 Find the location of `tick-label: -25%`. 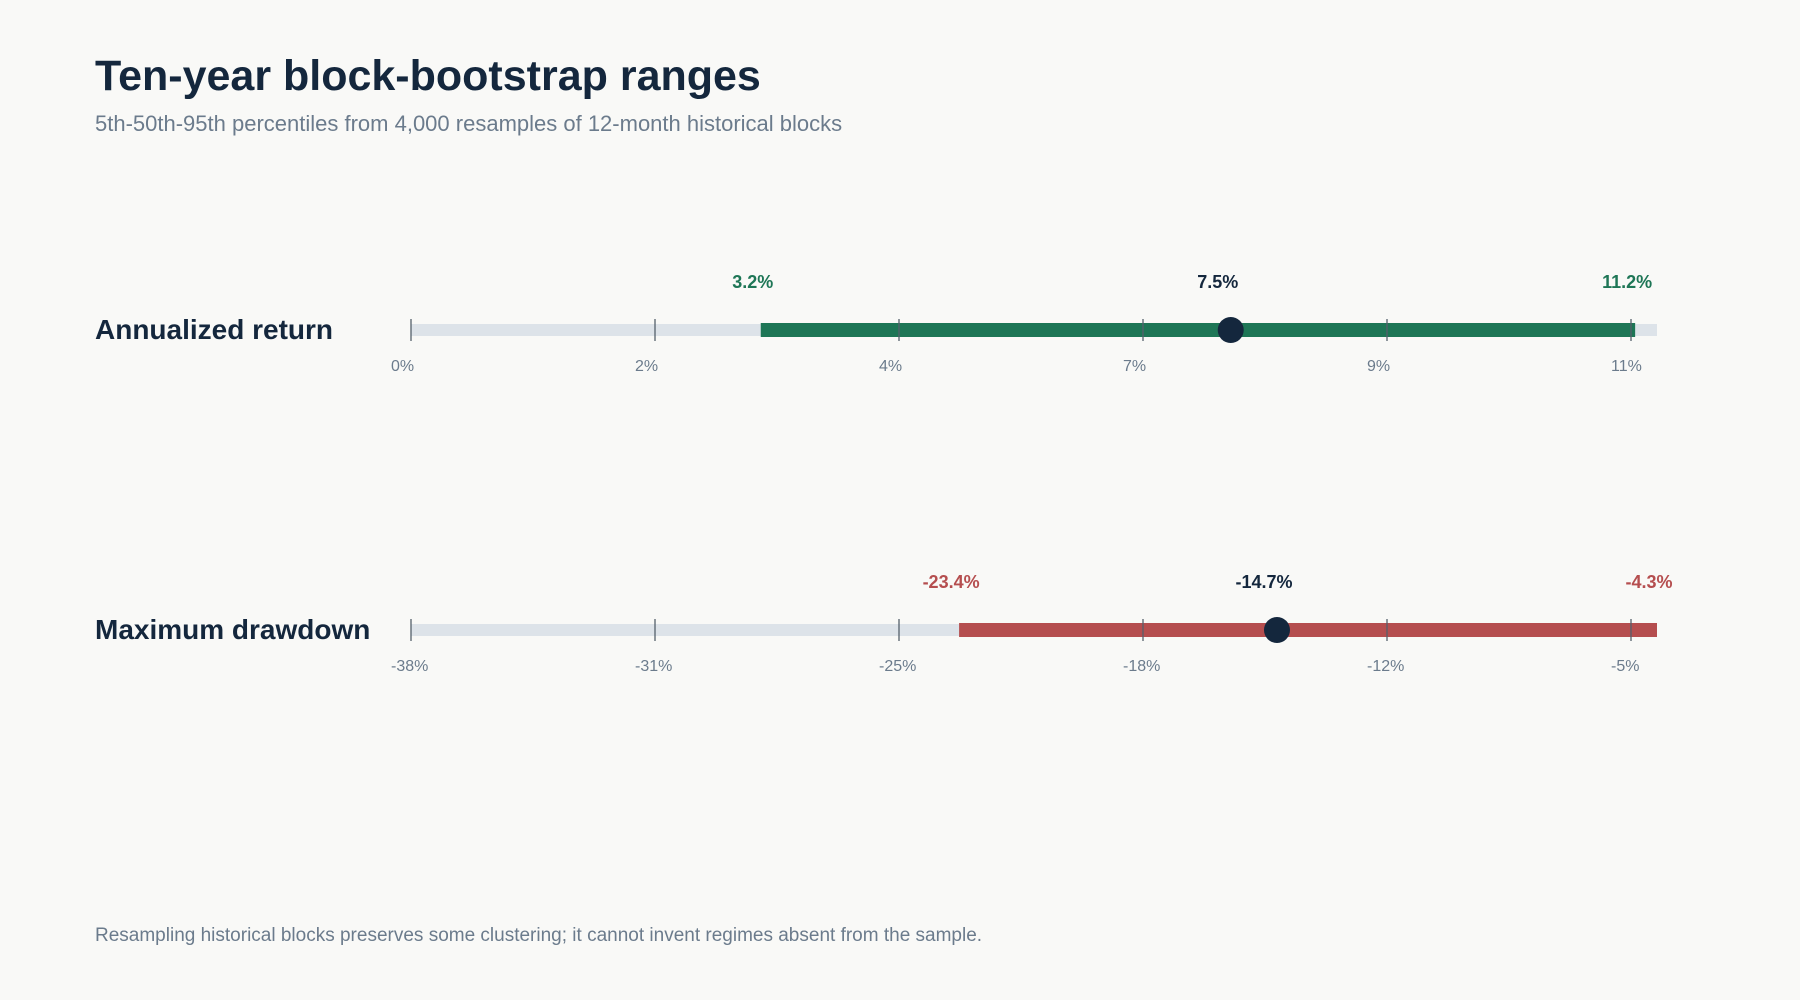

tick-label: -25% is located at coordinates (897, 666).